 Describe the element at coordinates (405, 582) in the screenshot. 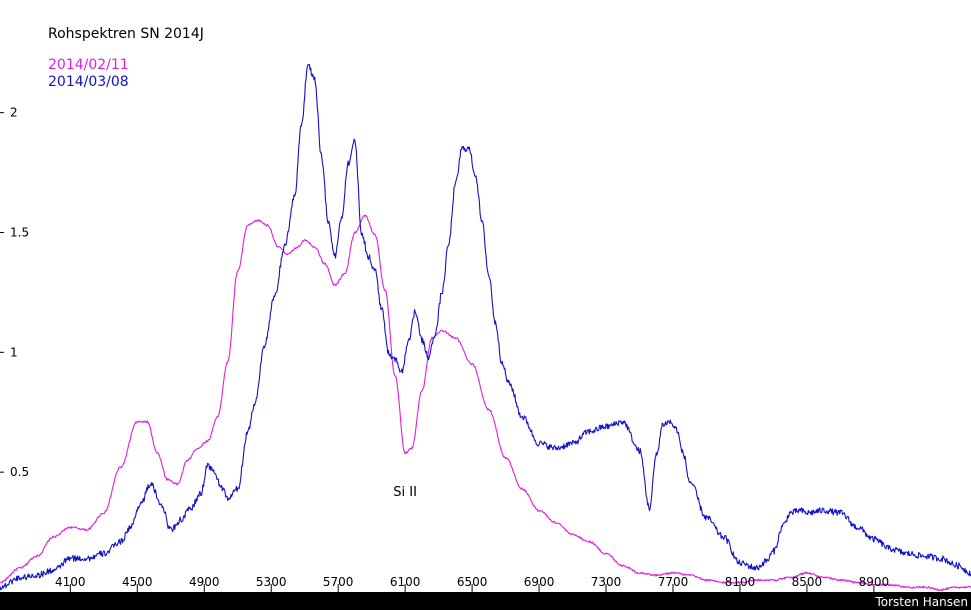

I see `x-tick-label: 6100` at that location.